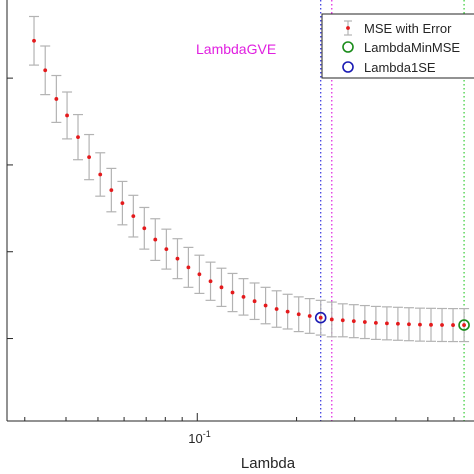  What do you see at coordinates (199, 437) in the screenshot?
I see `x-tick-label: 10-1` at bounding box center [199, 437].